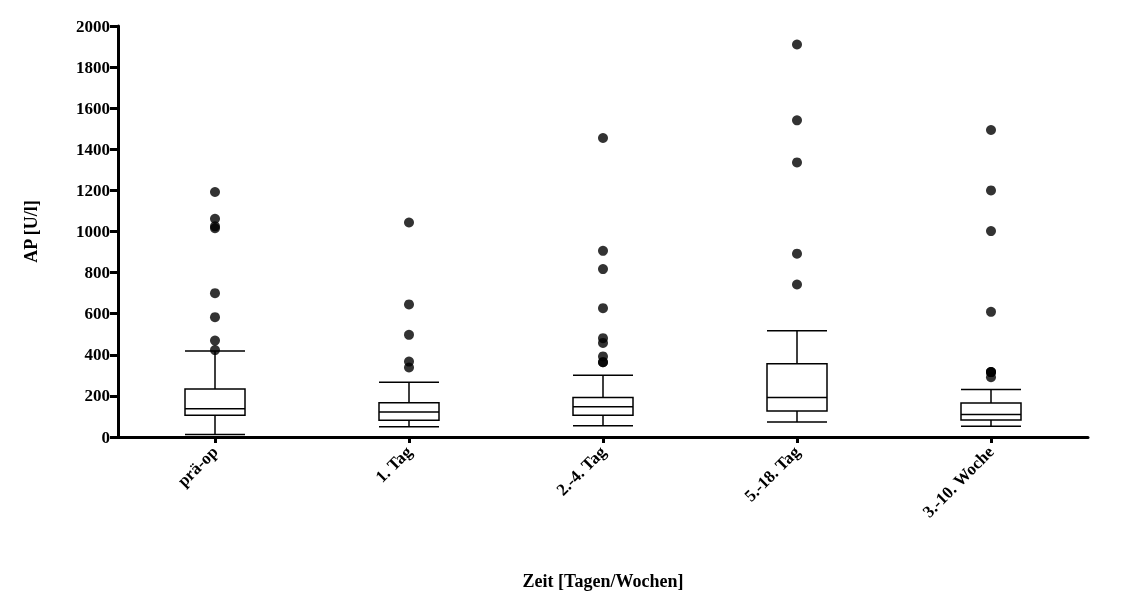 This screenshot has width=1136, height=605. Describe the element at coordinates (93, 149) in the screenshot. I see `y-tick-label: 1400` at that location.